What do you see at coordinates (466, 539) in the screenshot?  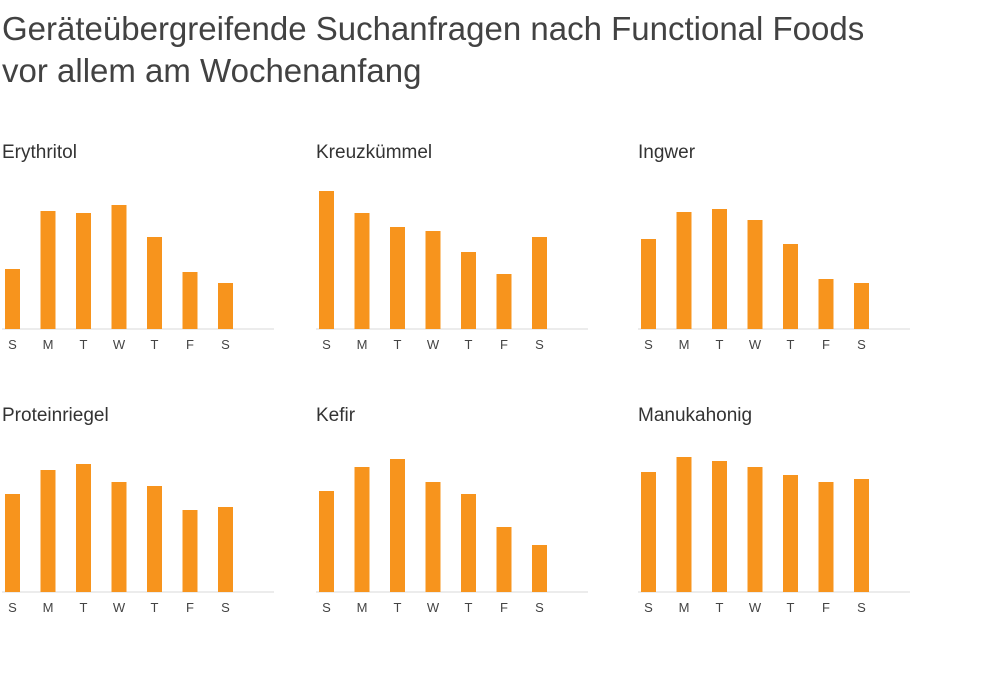 I see `chart-kefir: Kefir S M T W T F S` at bounding box center [466, 539].